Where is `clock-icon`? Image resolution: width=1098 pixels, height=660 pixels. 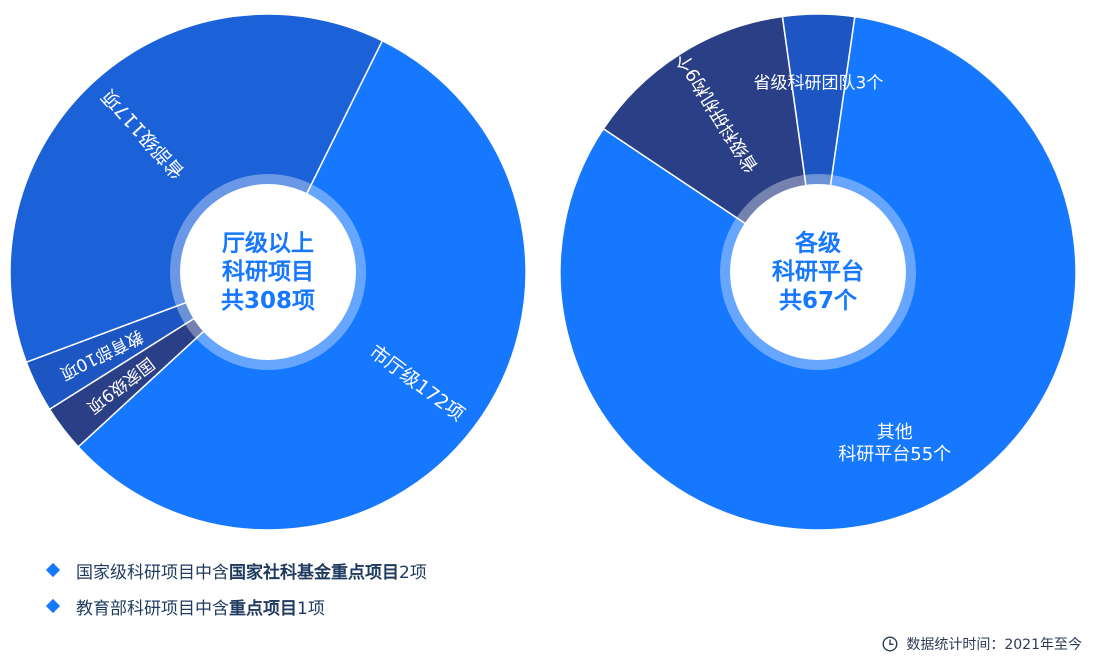 clock-icon is located at coordinates (890, 644).